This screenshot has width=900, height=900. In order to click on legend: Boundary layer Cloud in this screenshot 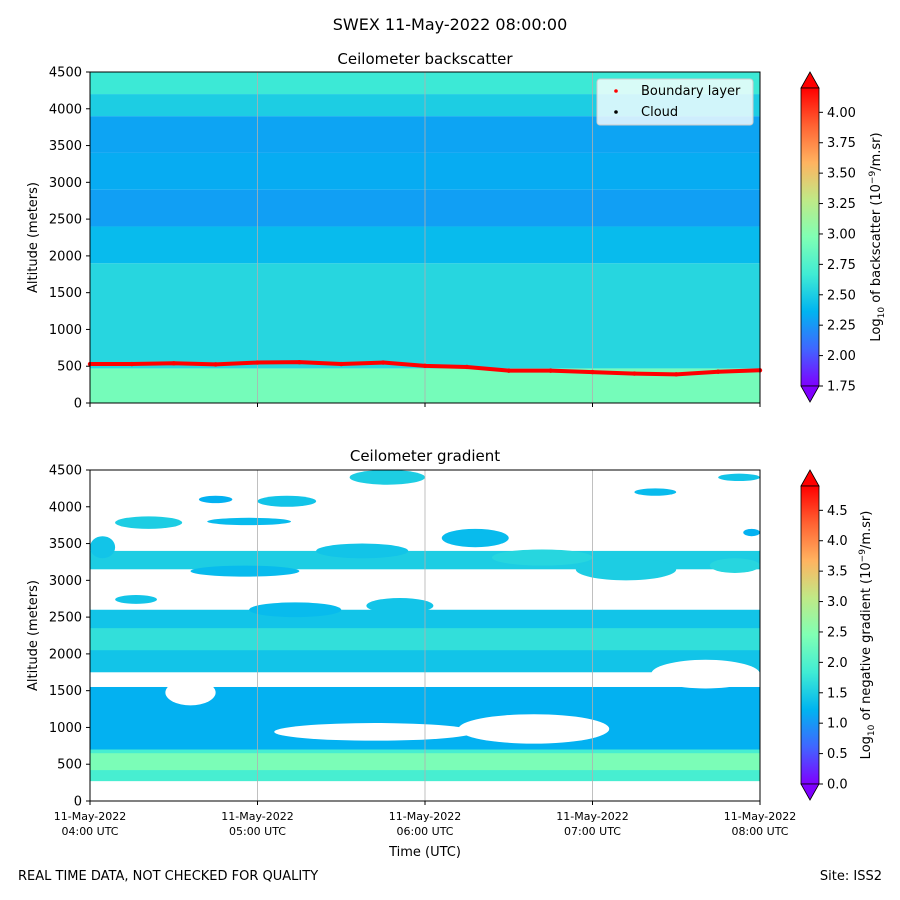, I will do `click(675, 102)`.